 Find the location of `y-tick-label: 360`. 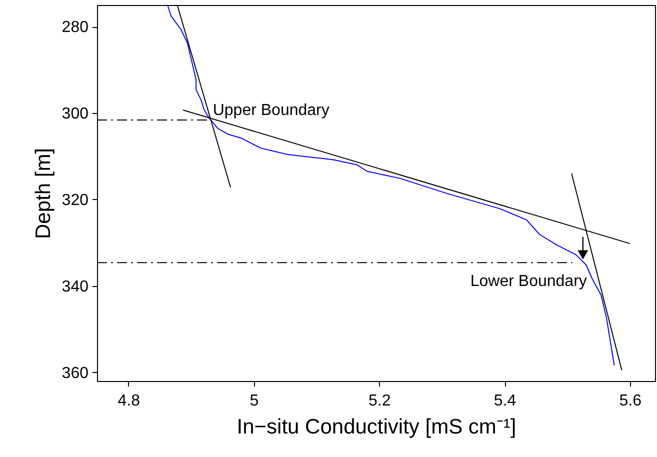

y-tick-label: 360 is located at coordinates (75, 373).